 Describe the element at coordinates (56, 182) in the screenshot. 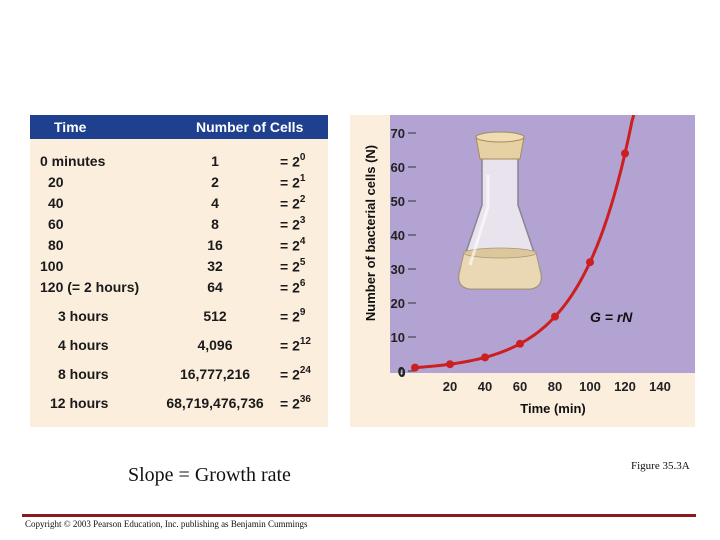

I see `row-time: 20` at that location.